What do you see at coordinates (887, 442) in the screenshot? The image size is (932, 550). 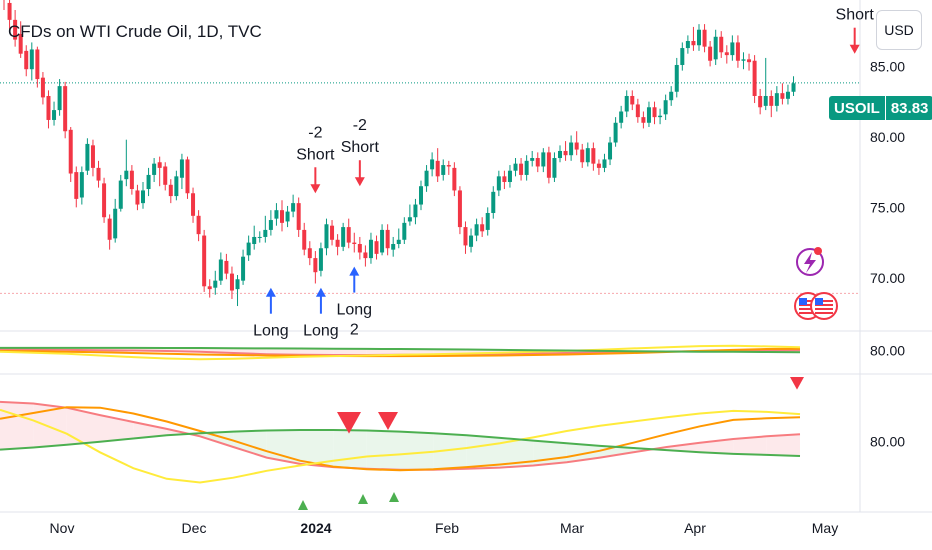 I see `y-tick-label: 80.00` at bounding box center [887, 442].